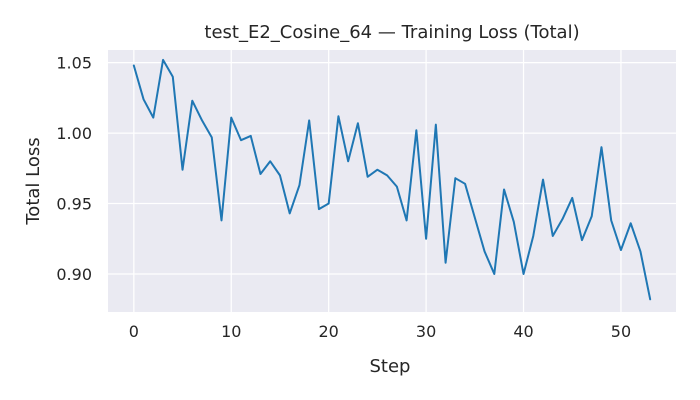 The height and width of the screenshot is (400, 700). Describe the element at coordinates (74, 204) in the screenshot. I see `y-tick-label: 0.95` at that location.